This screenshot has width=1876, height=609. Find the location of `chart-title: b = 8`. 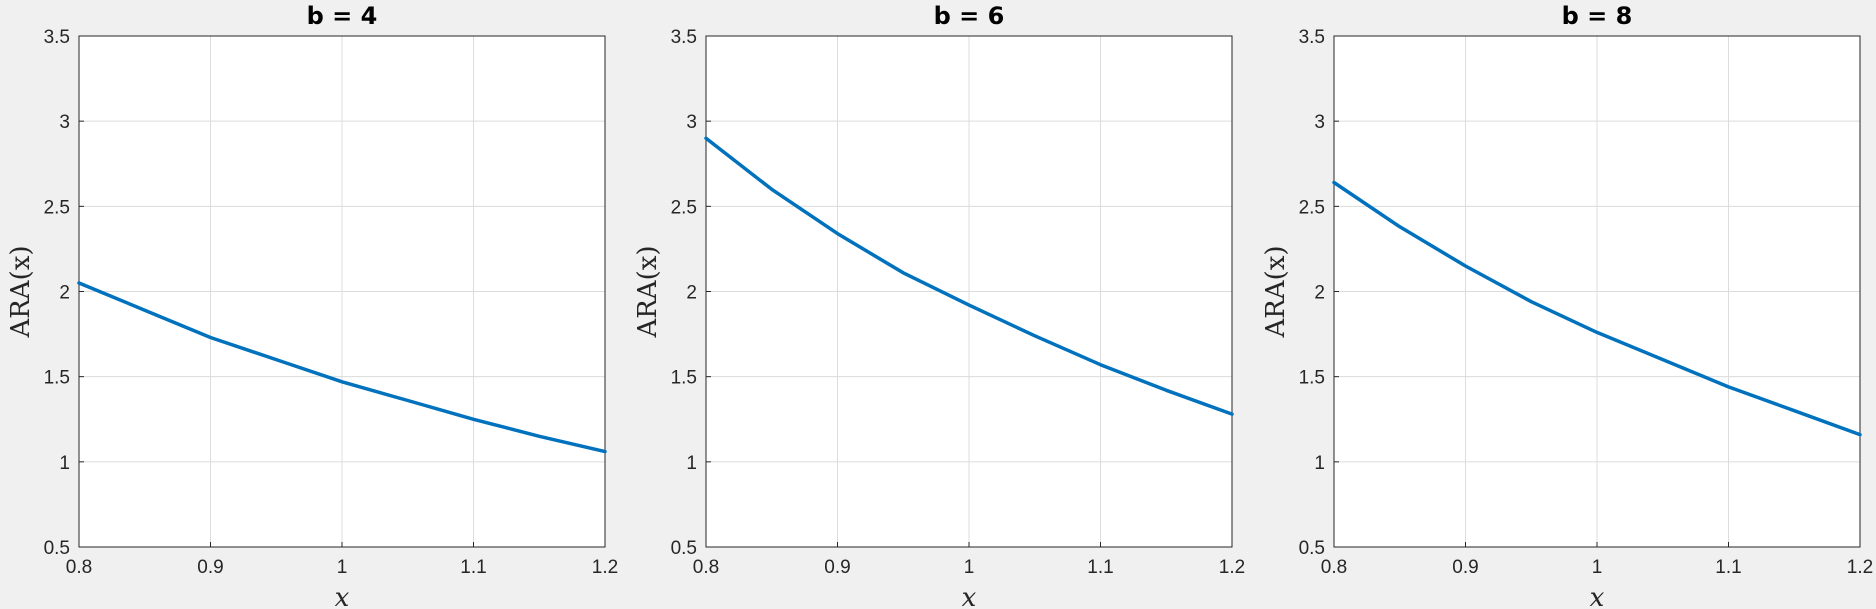

chart-title: b = 8 is located at coordinates (1597, 16).